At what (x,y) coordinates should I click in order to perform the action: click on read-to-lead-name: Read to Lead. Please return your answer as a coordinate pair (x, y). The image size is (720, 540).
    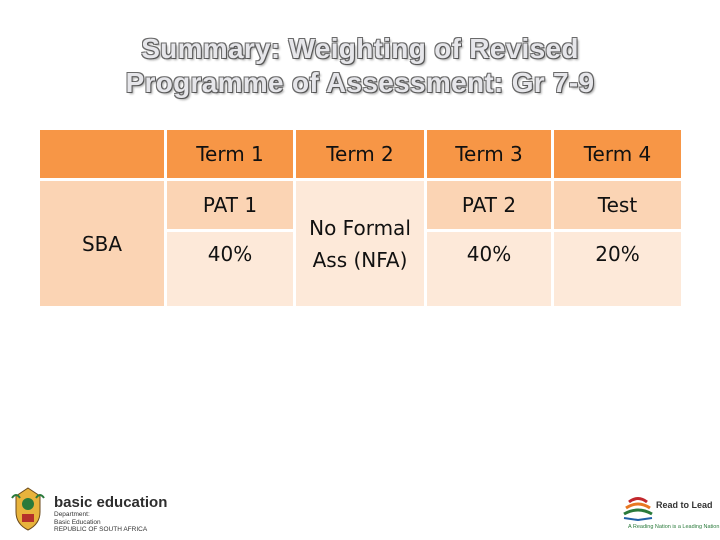
    Looking at the image, I should click on (684, 505).